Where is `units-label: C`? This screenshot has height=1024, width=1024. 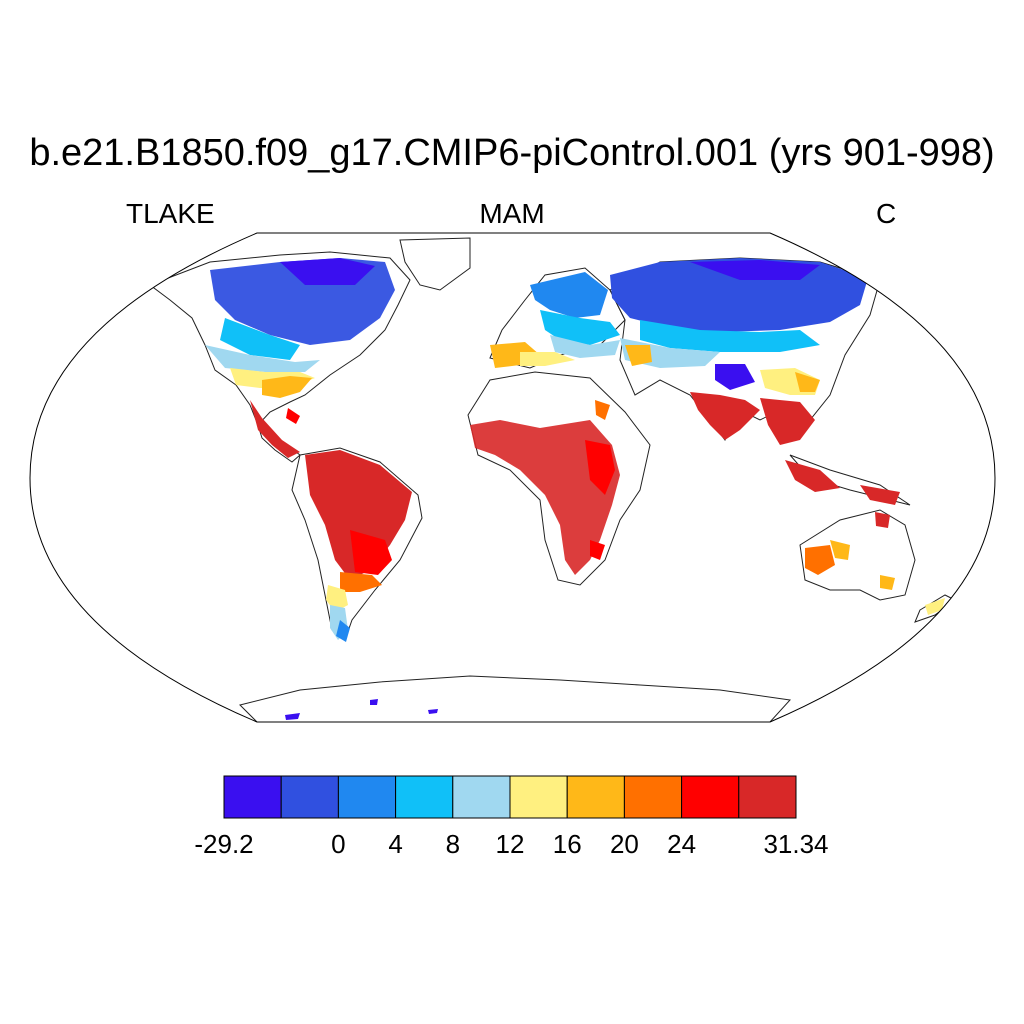
units-label: C is located at coordinates (886, 213).